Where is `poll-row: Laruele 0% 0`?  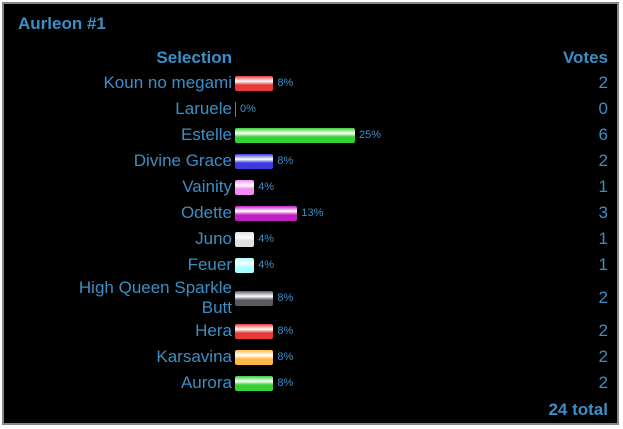
poll-row: Laruele 0% 0 is located at coordinates (310, 109).